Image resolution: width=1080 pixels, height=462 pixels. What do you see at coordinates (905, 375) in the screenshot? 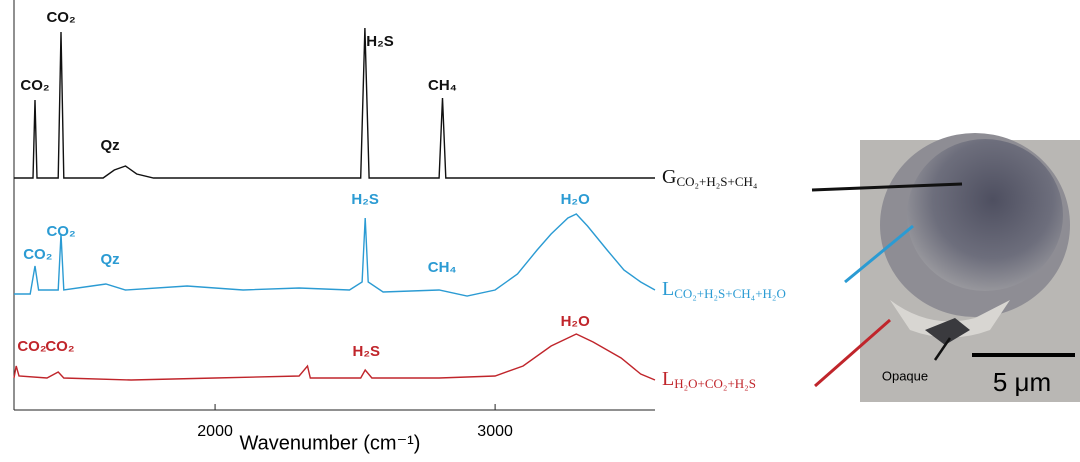
I see `opaque-label: Opaque` at bounding box center [905, 375].